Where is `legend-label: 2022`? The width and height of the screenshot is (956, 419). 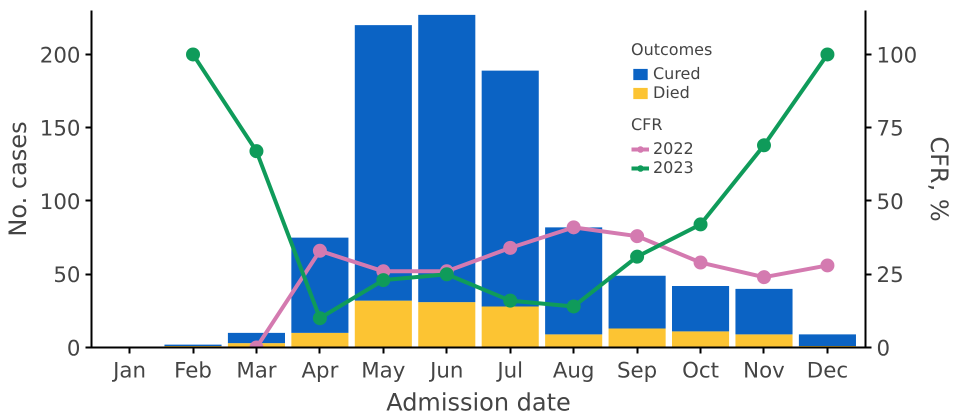
legend-label: 2022 is located at coordinates (673, 148).